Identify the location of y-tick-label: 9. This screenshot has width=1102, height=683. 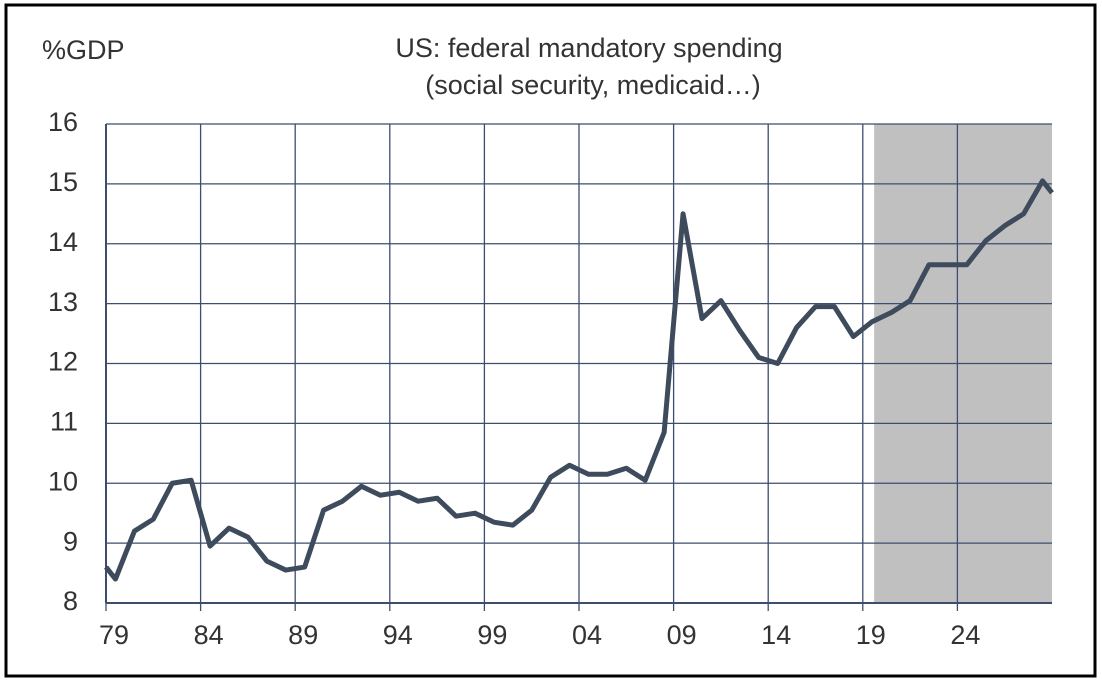
(70, 541).